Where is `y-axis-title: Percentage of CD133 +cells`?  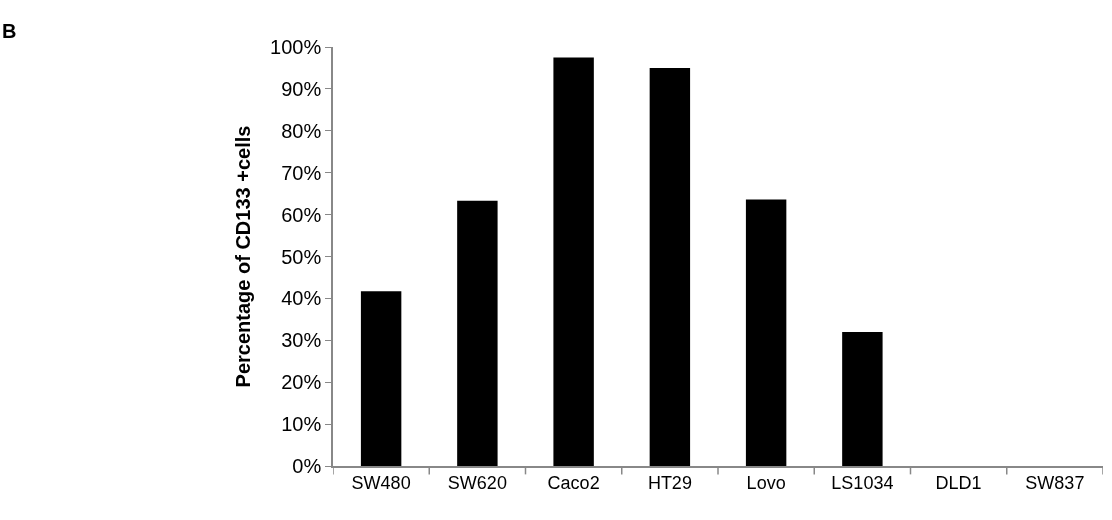
y-axis-title: Percentage of CD133 +cells is located at coordinates (243, 256).